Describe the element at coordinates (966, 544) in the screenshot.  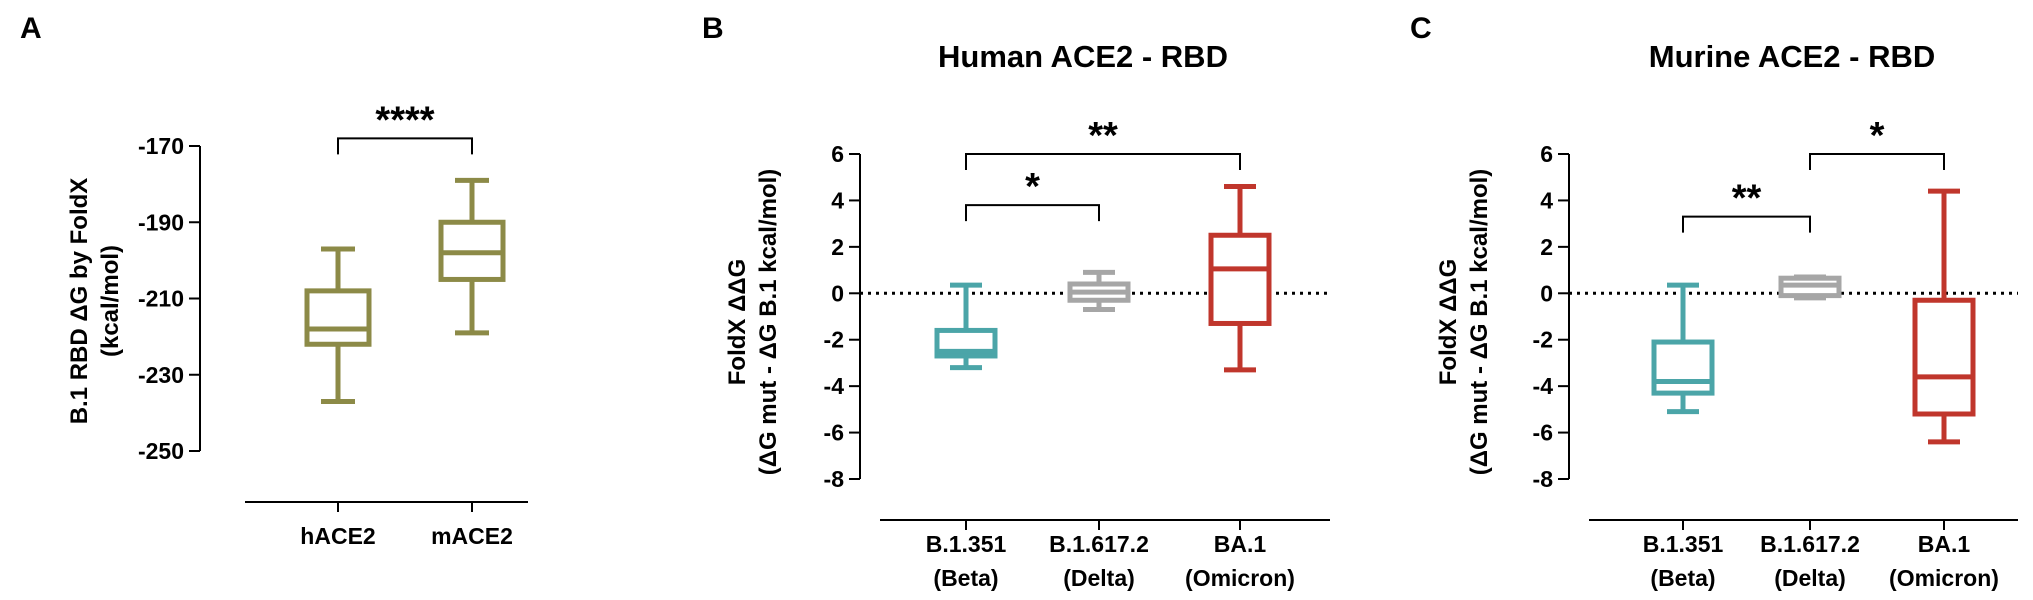
I see `panel-b-category-label: B.1.351` at that location.